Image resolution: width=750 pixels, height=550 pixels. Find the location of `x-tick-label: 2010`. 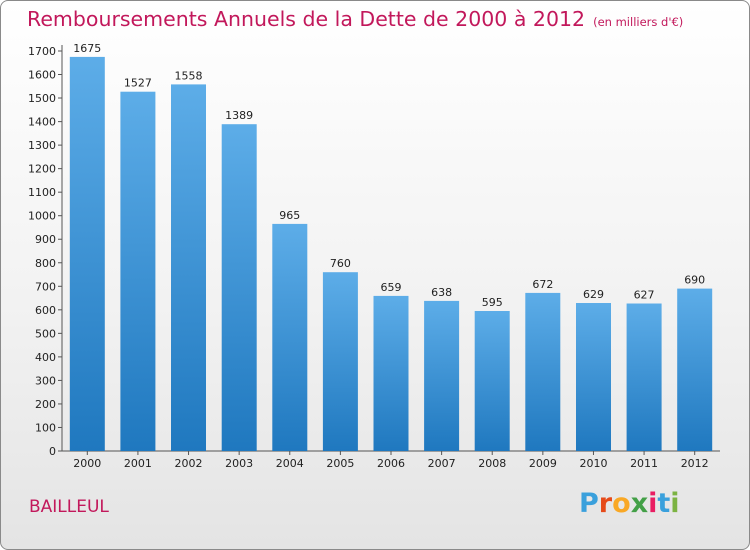

x-tick-label: 2010 is located at coordinates (593, 463).